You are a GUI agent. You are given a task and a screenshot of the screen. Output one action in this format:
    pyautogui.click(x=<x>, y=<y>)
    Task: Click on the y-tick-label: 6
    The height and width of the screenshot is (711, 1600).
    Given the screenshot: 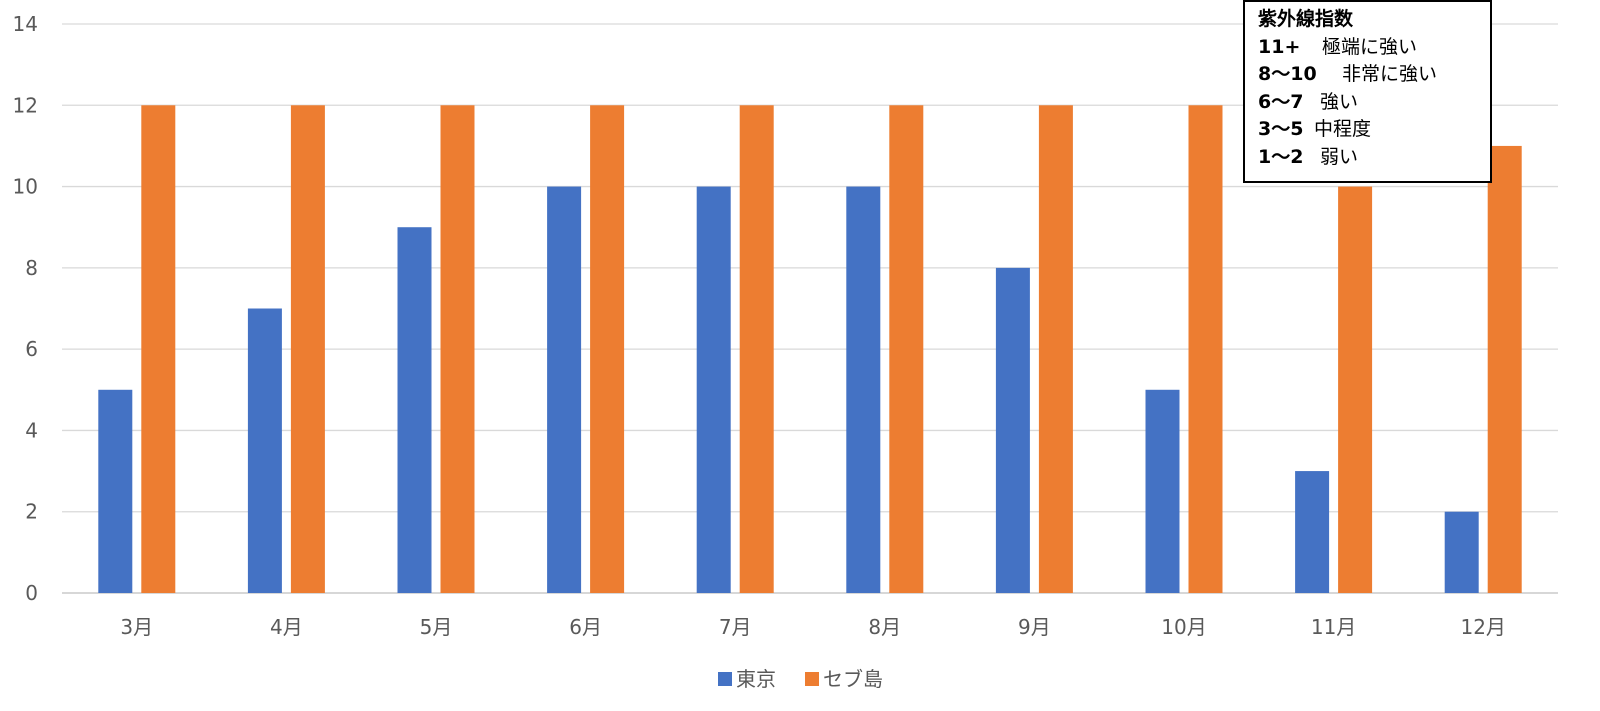 What is the action you would take?
    pyautogui.click(x=31, y=349)
    